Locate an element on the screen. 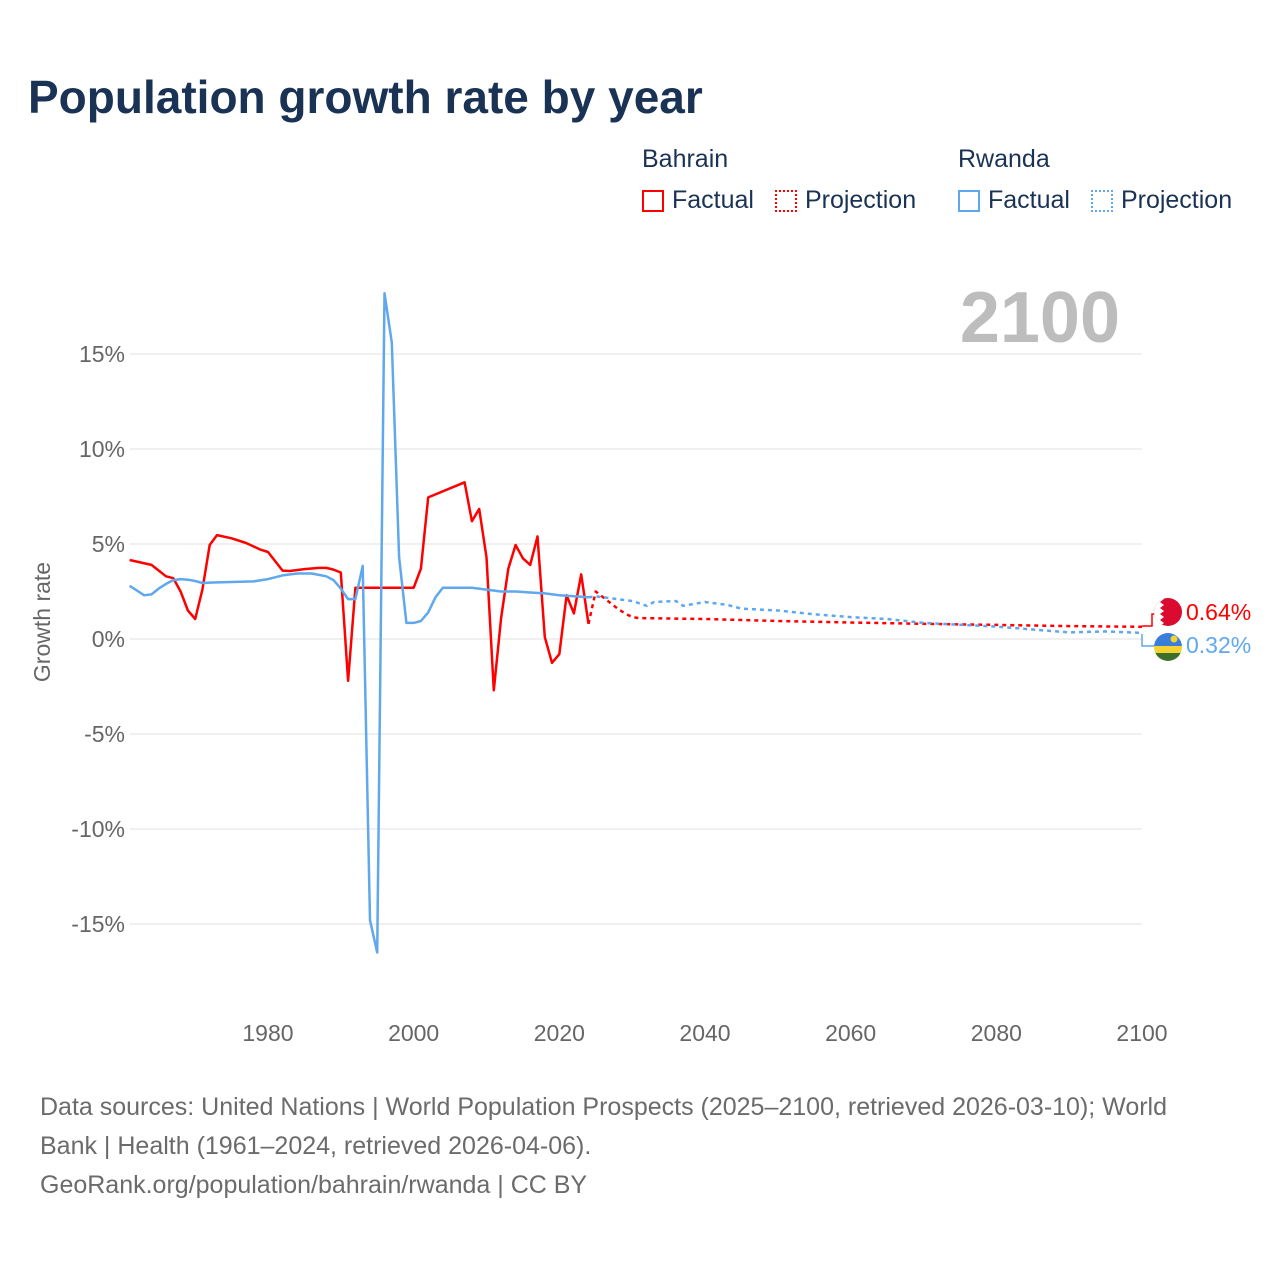 Image resolution: width=1280 pixels, height=1280 pixels. legend-group-label: Rwanda is located at coordinates (1004, 159).